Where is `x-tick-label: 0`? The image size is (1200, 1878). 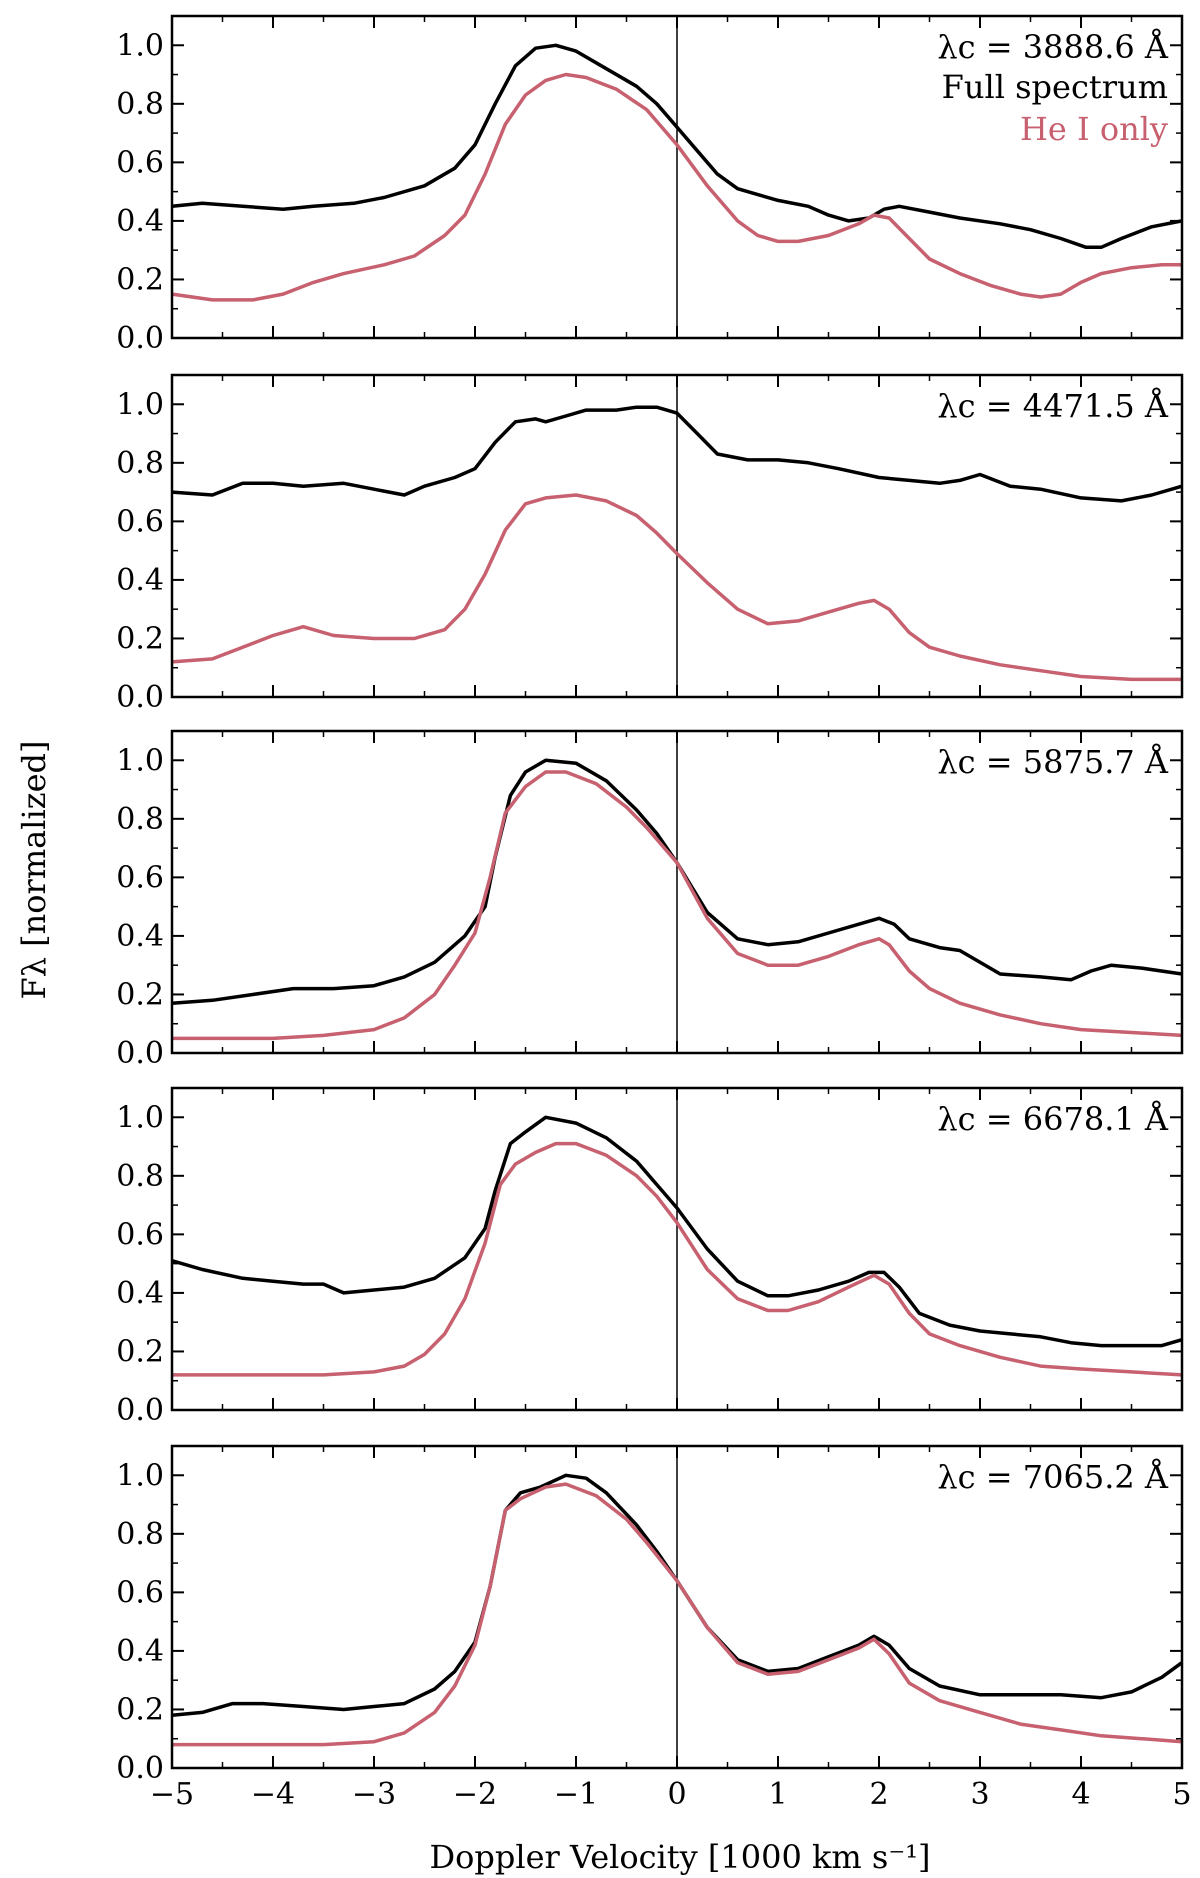 x-tick-label: 0 is located at coordinates (676, 1794).